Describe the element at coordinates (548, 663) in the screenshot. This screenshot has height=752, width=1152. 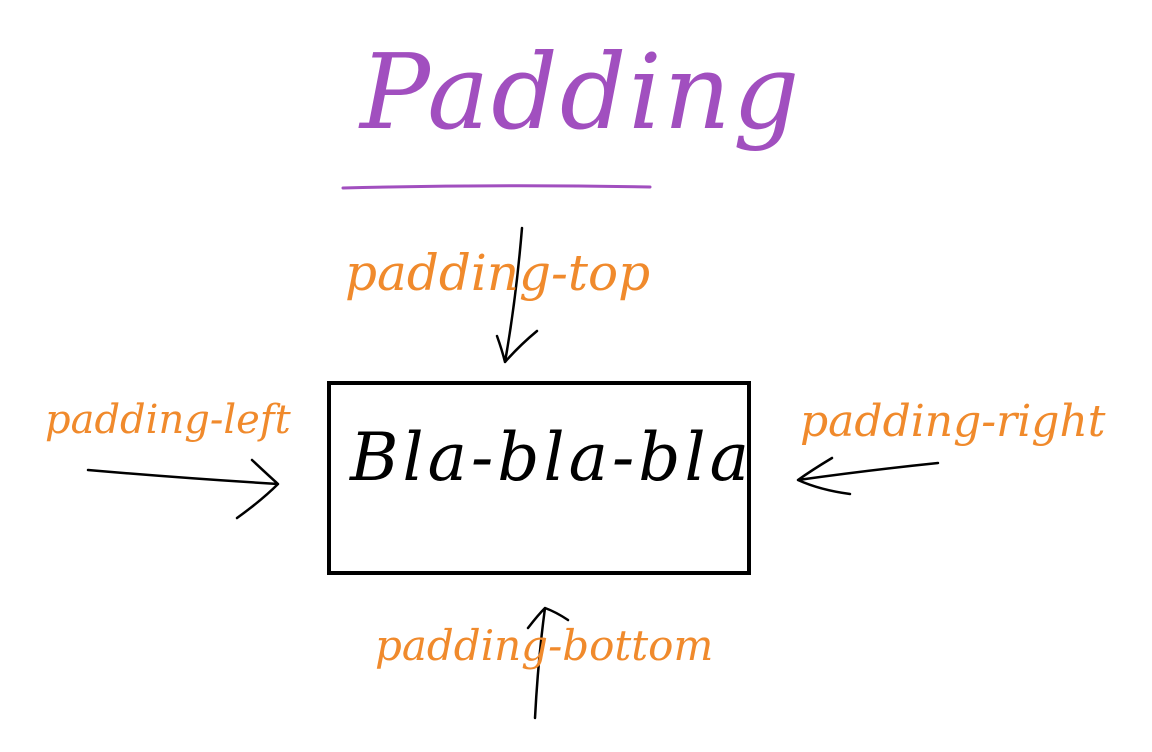
I see `arrow-up-icon` at that location.